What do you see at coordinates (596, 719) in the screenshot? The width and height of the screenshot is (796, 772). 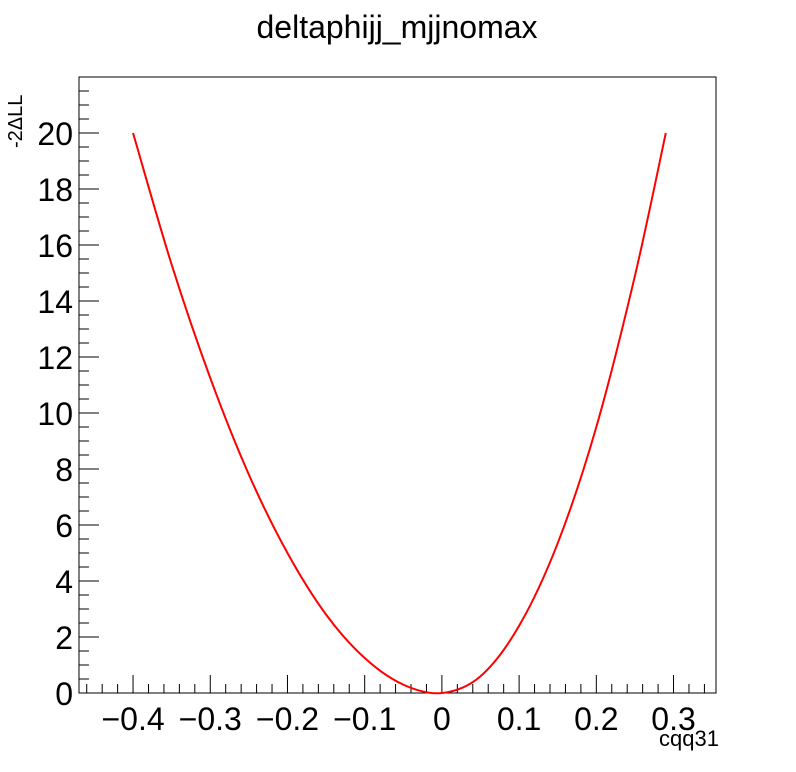 I see `x-tick-label: 0.2` at bounding box center [596, 719].